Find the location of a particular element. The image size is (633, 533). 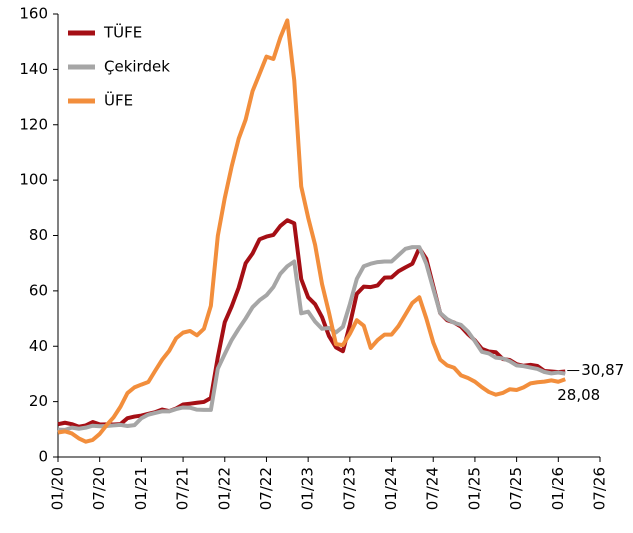

x-tick-label: 01/22 is located at coordinates (224, 488).